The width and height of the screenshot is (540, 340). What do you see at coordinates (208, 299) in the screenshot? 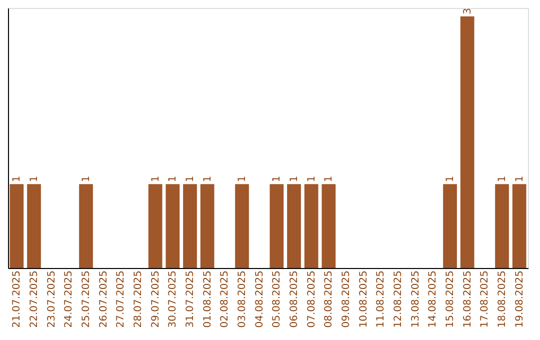
I see `x-tick-label: 01.08.2025` at bounding box center [208, 299].